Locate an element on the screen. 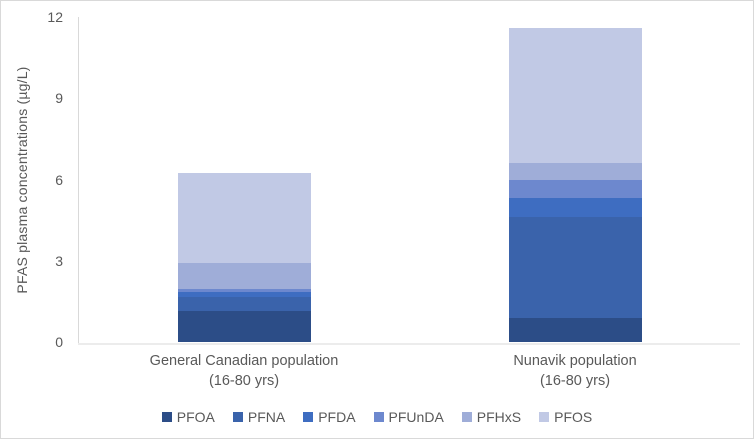 Image resolution: width=754 pixels, height=445 pixels. legend-label: PFOA is located at coordinates (195, 417).